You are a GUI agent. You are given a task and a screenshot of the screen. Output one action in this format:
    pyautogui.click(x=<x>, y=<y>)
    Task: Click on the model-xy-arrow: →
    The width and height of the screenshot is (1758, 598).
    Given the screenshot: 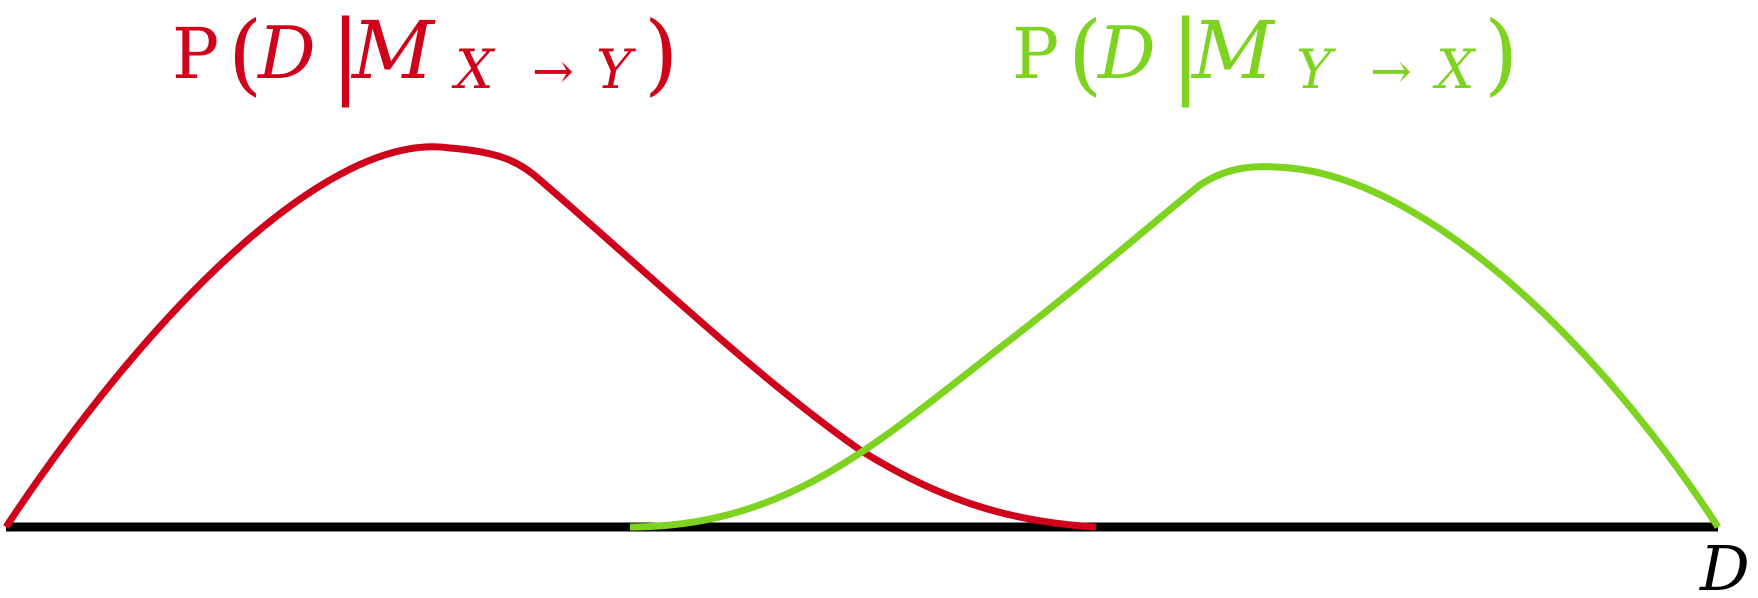 What is the action you would take?
    pyautogui.click(x=553, y=71)
    